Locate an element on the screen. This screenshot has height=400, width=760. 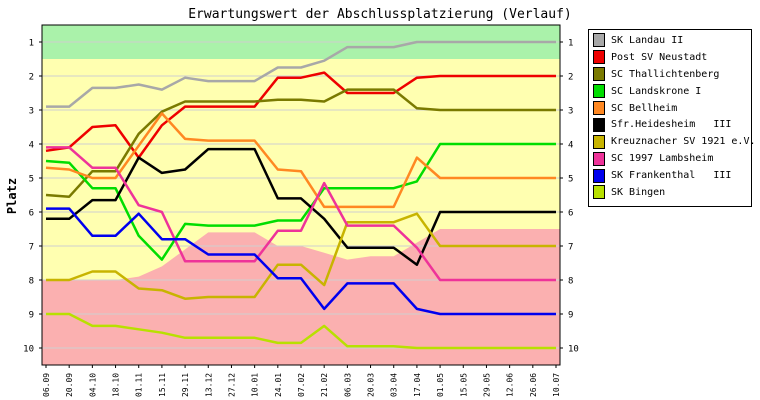
x-tick-label: 20.09 is located at coordinates (69, 385).